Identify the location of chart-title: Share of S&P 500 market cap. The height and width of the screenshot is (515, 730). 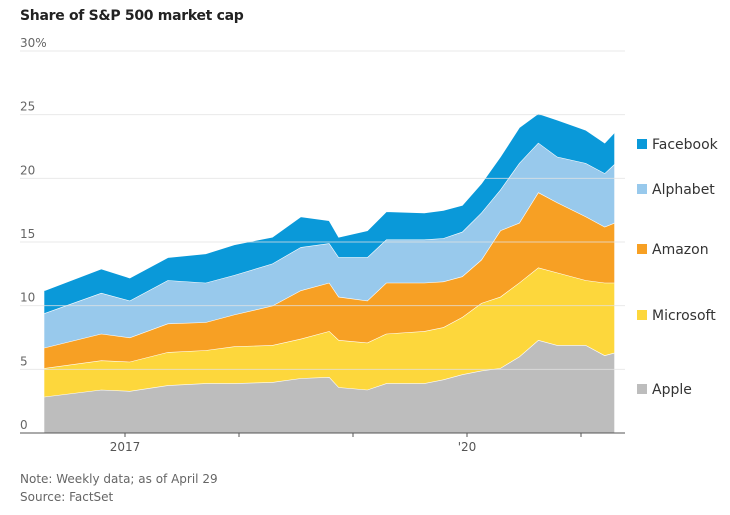
(132, 16).